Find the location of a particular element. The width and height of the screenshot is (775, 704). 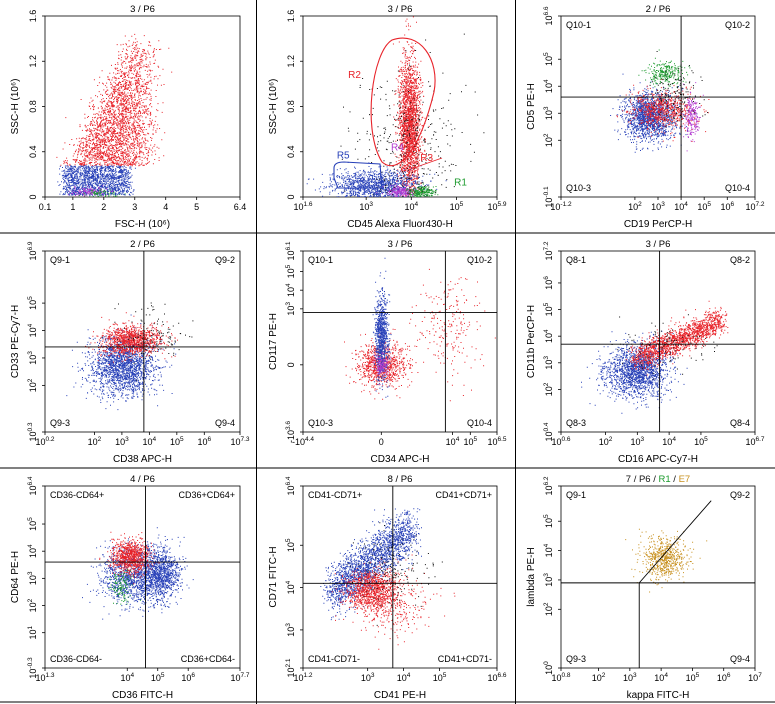

y-tick-label: 106.2 is located at coordinates (548, 485).